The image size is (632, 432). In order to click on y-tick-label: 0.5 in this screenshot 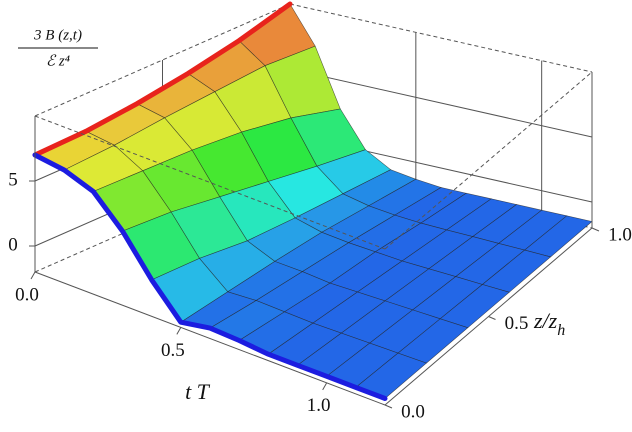, I will do `click(517, 323)`.